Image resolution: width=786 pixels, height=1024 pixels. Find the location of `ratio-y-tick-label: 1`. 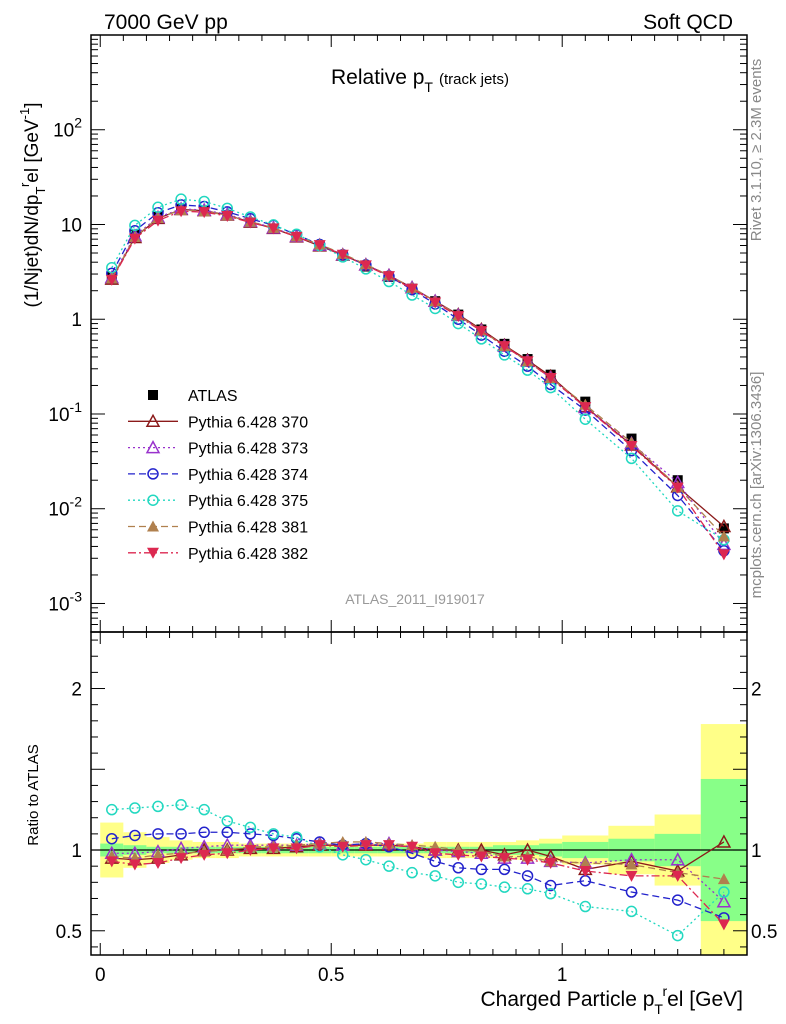

ratio-y-tick-label: 1 is located at coordinates (76, 851).